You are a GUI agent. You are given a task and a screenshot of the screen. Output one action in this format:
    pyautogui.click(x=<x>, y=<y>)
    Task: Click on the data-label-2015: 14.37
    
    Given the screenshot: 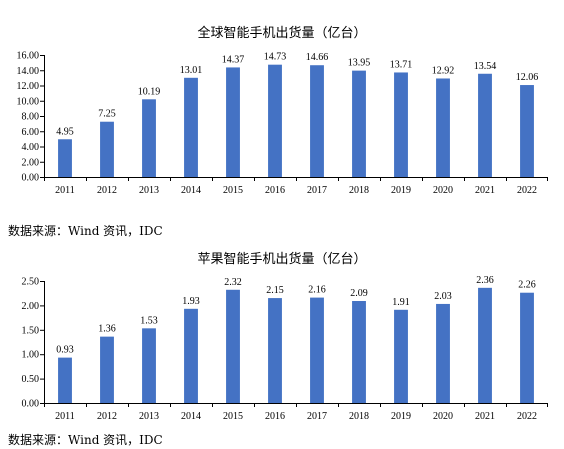 What is the action you would take?
    pyautogui.click(x=233, y=59)
    